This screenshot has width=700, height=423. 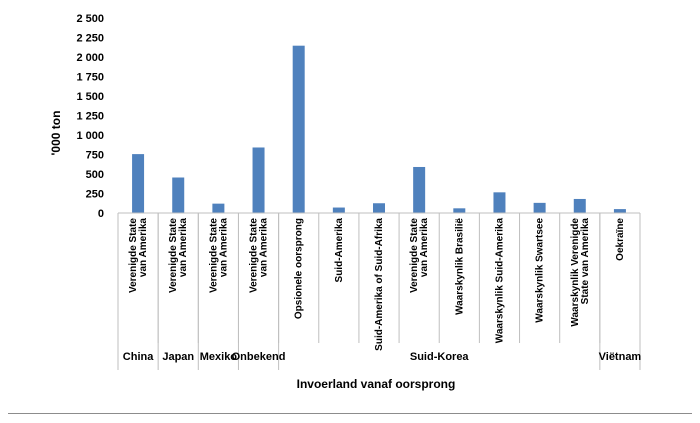 What do you see at coordinates (499, 281) in the screenshot?
I see `category-label: Waarskynlik Suid-Amerika` at bounding box center [499, 281].